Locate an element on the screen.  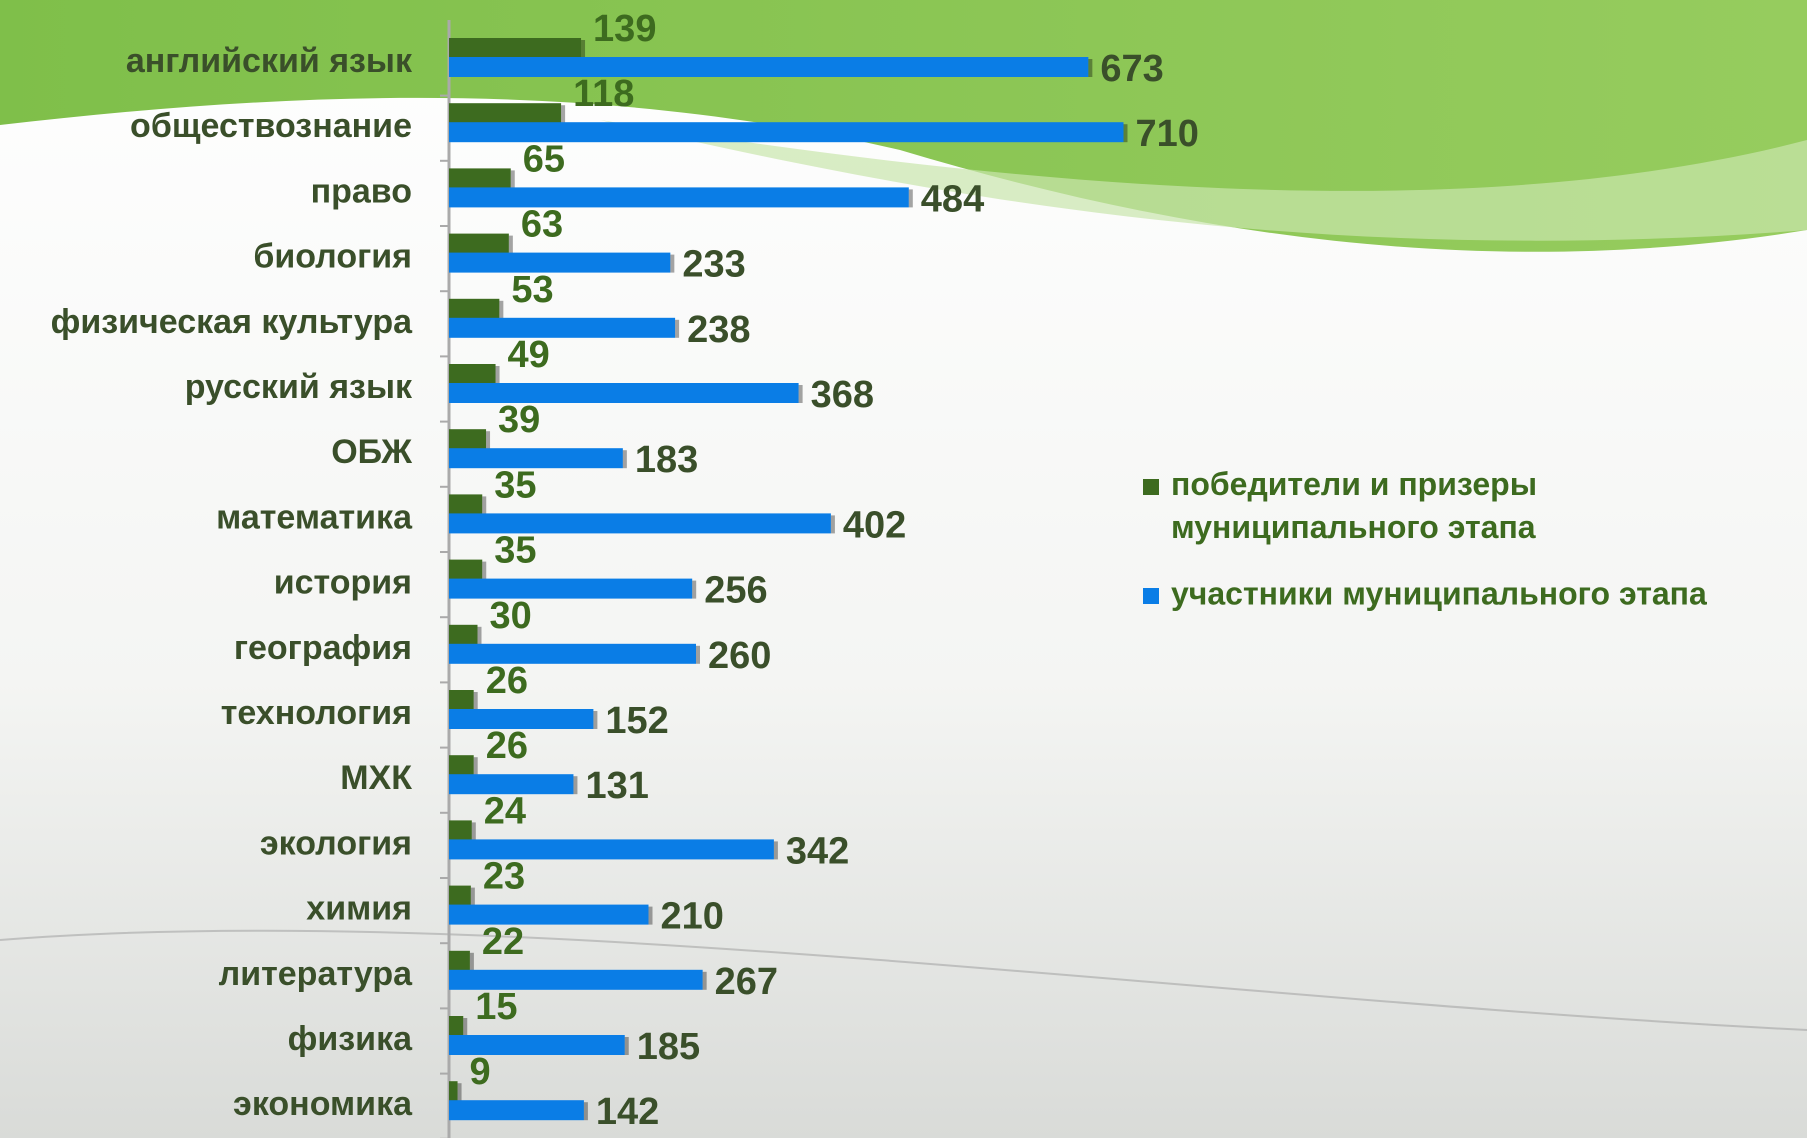
legend-label: победители и призеры муниципального этапа is located at coordinates (1354, 505).